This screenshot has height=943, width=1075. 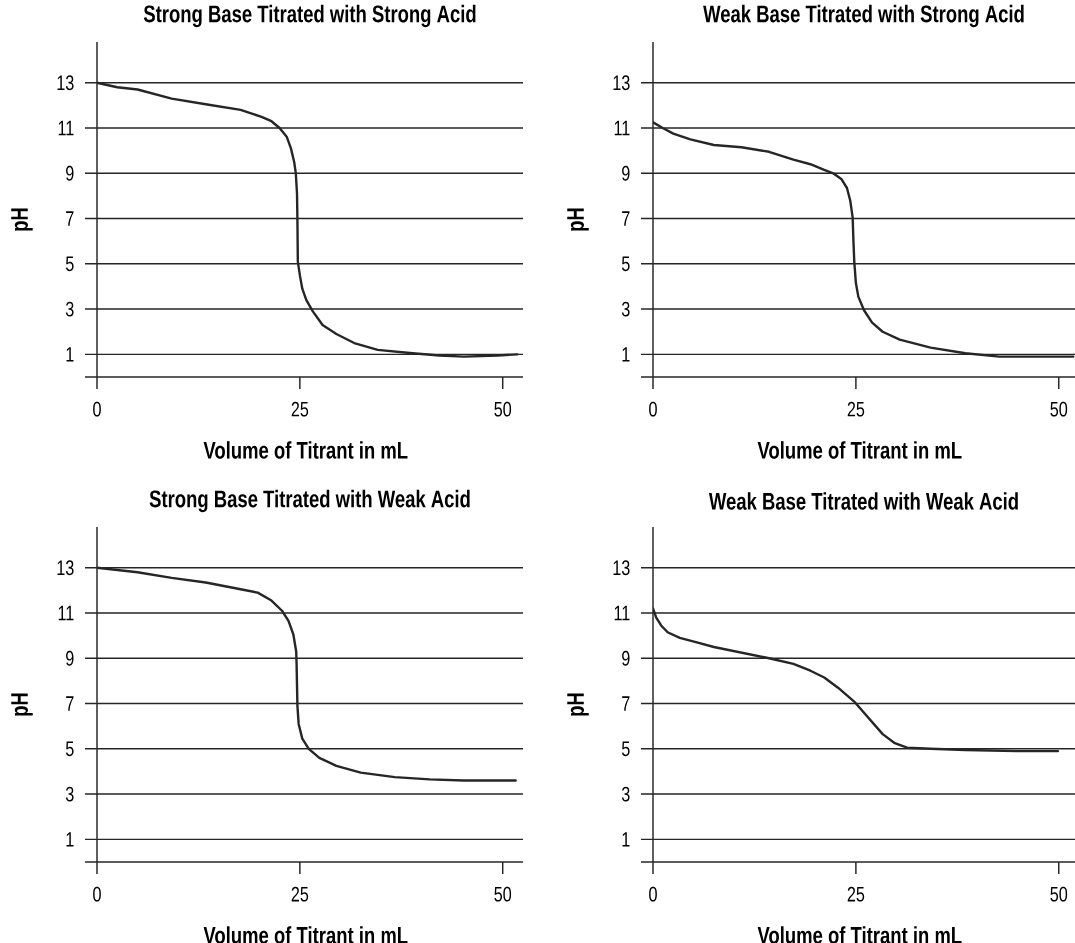 I want to click on chart-title: Strong Base Titrated with Strong Acid, so click(x=309, y=16).